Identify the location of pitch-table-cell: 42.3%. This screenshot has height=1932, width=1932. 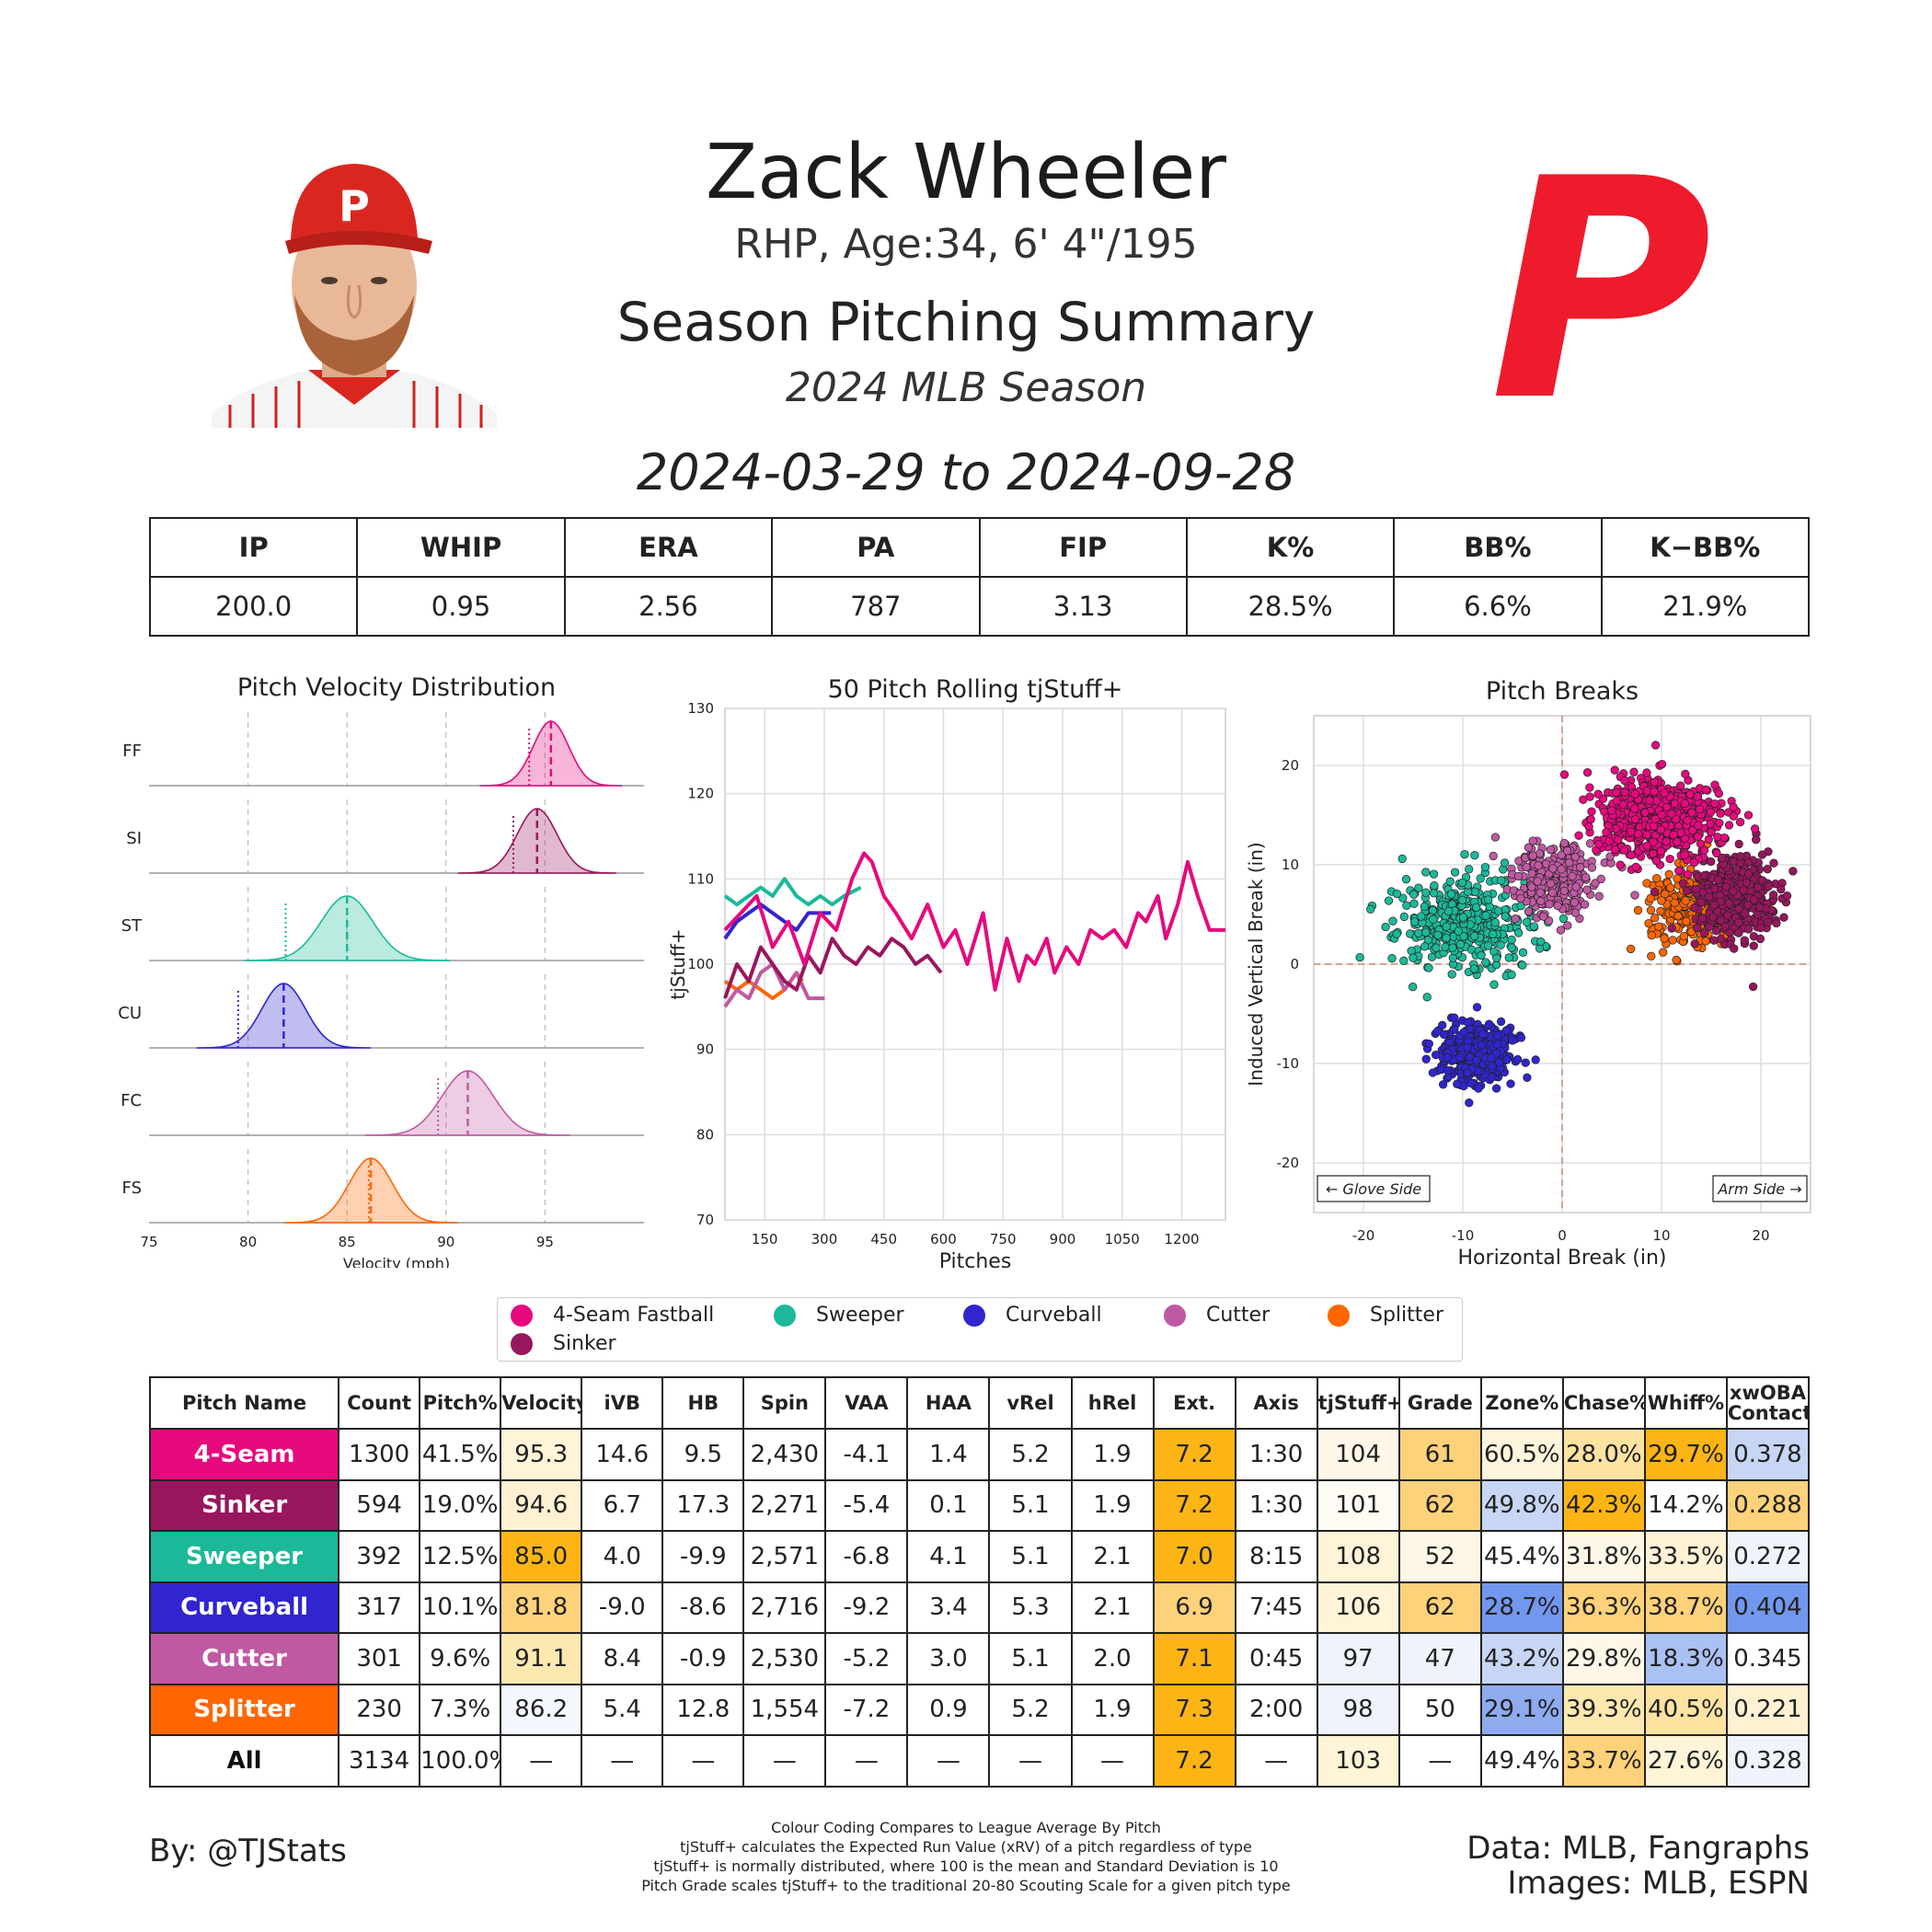
(1603, 1505).